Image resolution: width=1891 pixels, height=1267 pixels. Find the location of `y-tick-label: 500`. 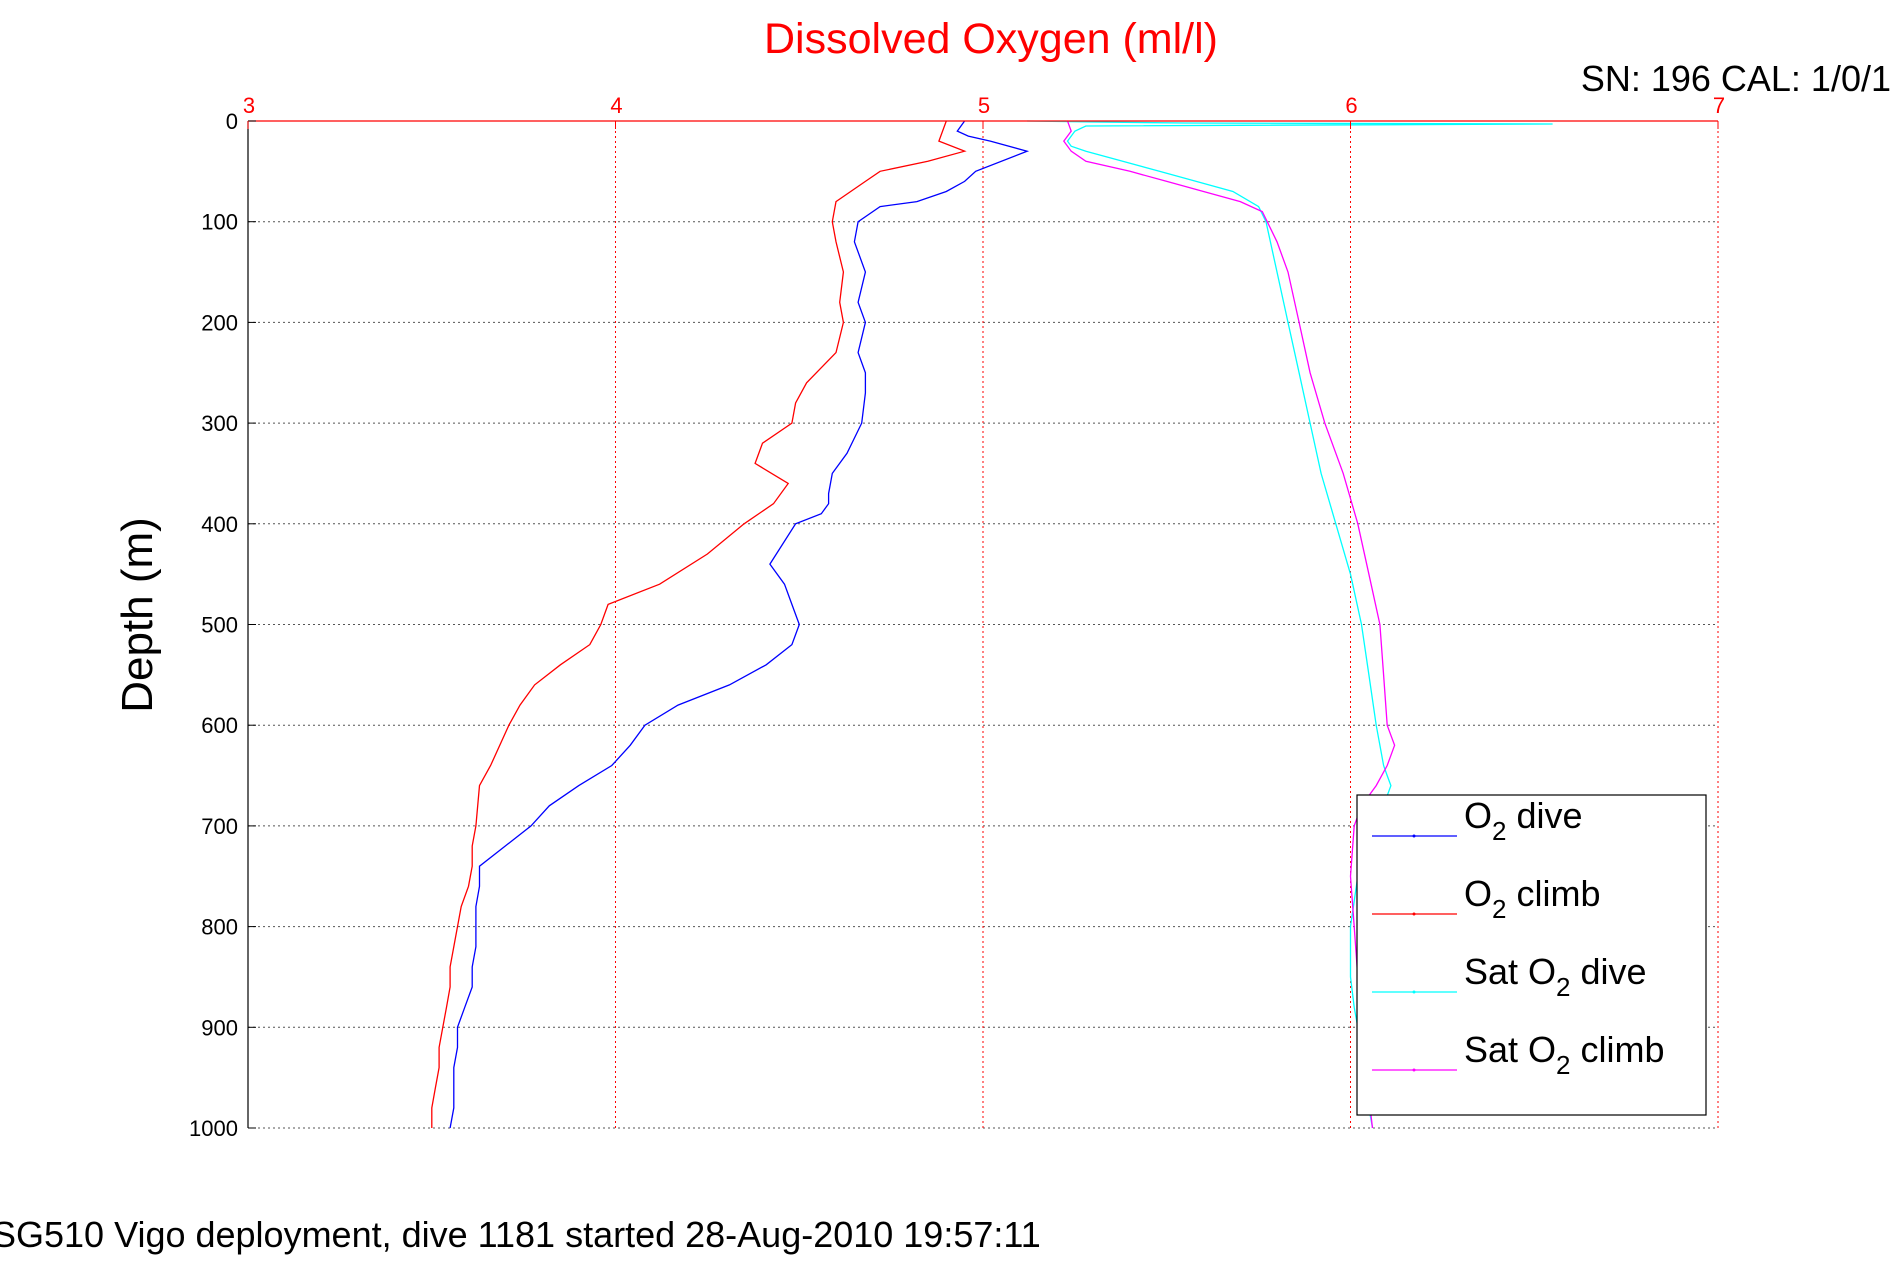

y-tick-label: 500 is located at coordinates (219, 625).